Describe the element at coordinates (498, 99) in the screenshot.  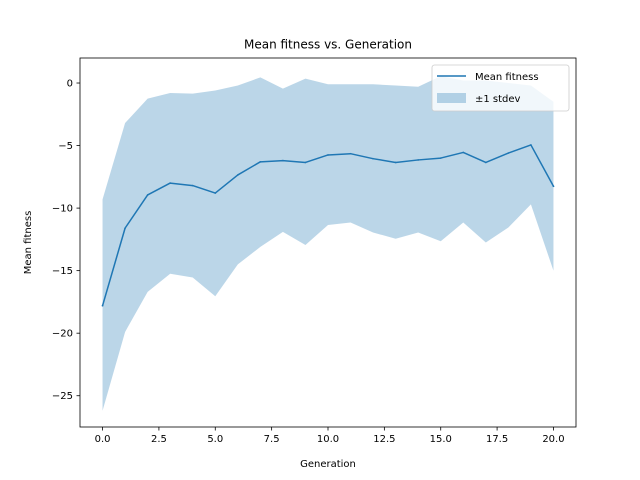
I see `legend-label-stdev: ±1 stdev` at that location.